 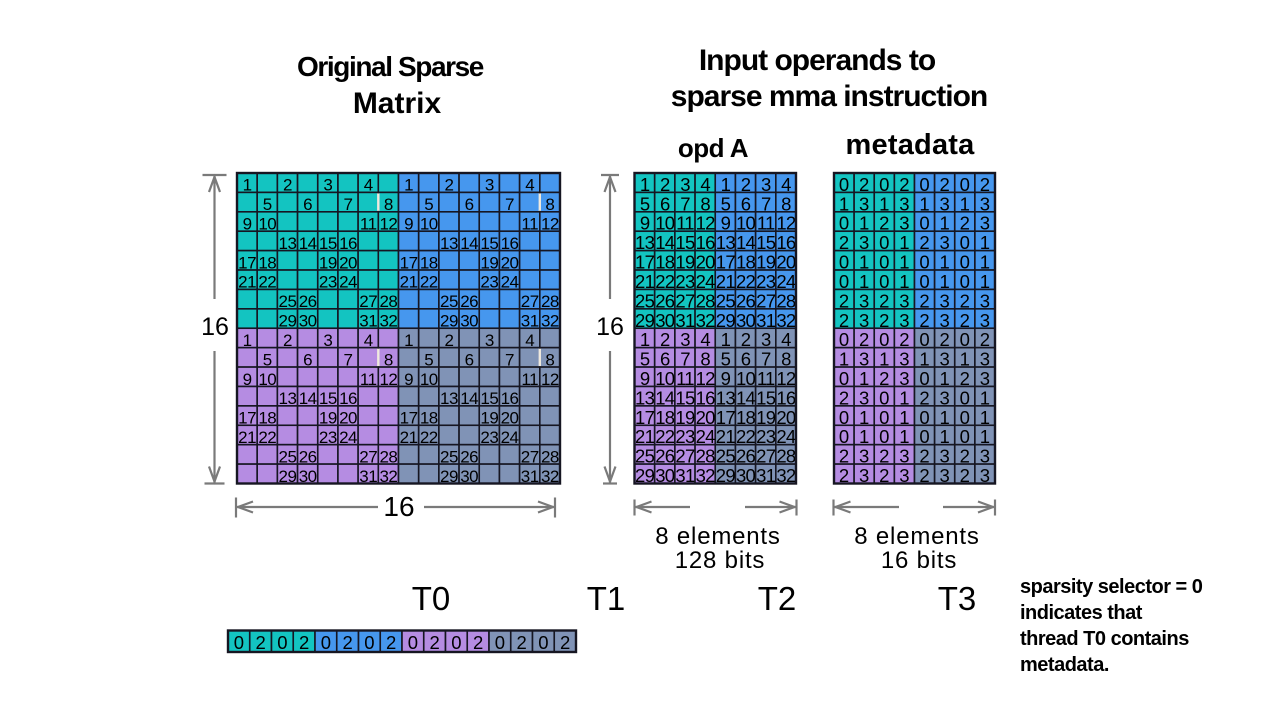 I want to click on svg-text: sparse mma instruction, so click(x=829, y=96).